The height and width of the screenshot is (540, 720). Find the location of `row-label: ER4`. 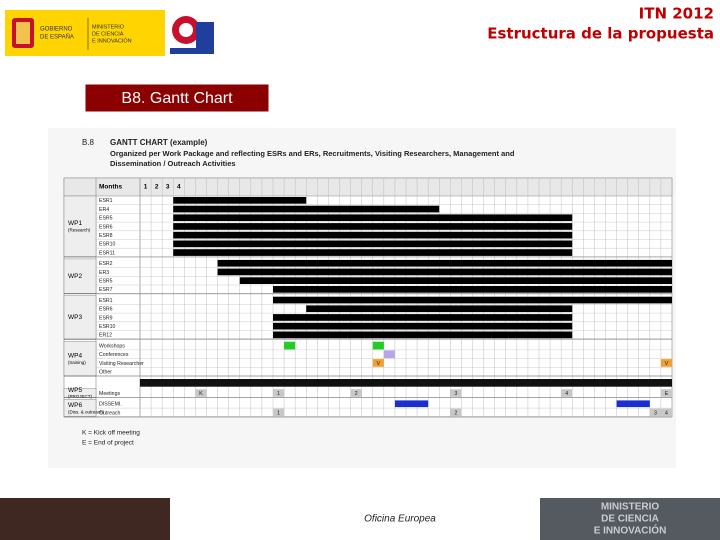

row-label: ER4 is located at coordinates (104, 210).